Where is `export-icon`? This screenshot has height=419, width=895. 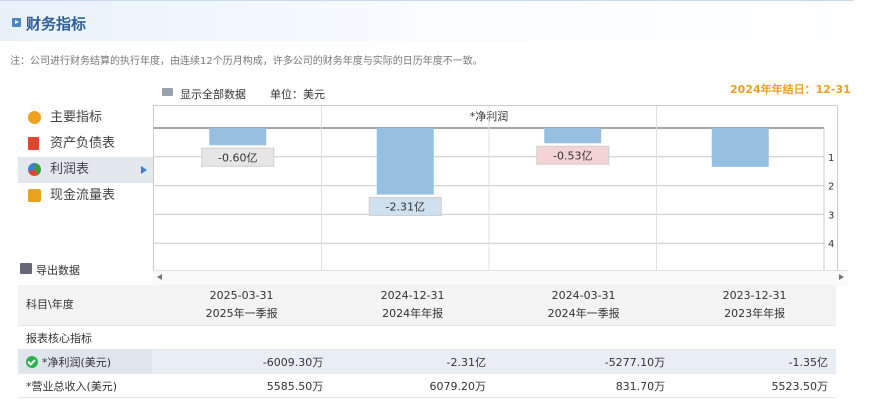
export-icon is located at coordinates (26, 268).